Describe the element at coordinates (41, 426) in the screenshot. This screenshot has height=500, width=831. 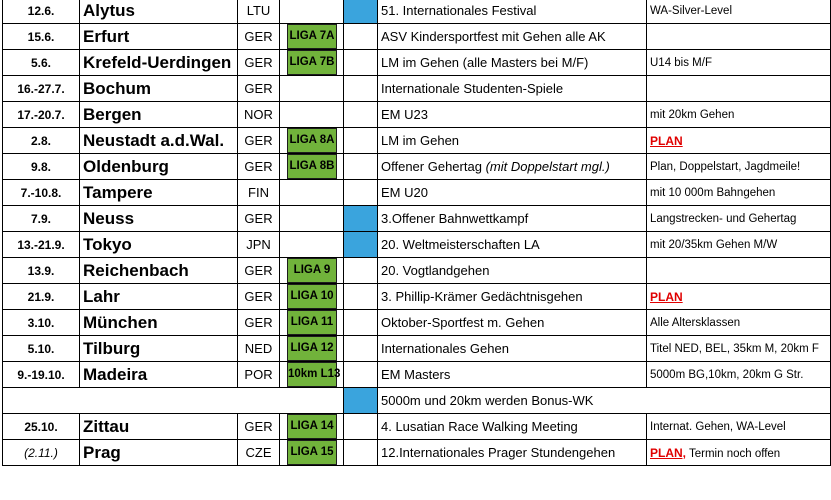
I see `date-cell: 25.10.` at that location.